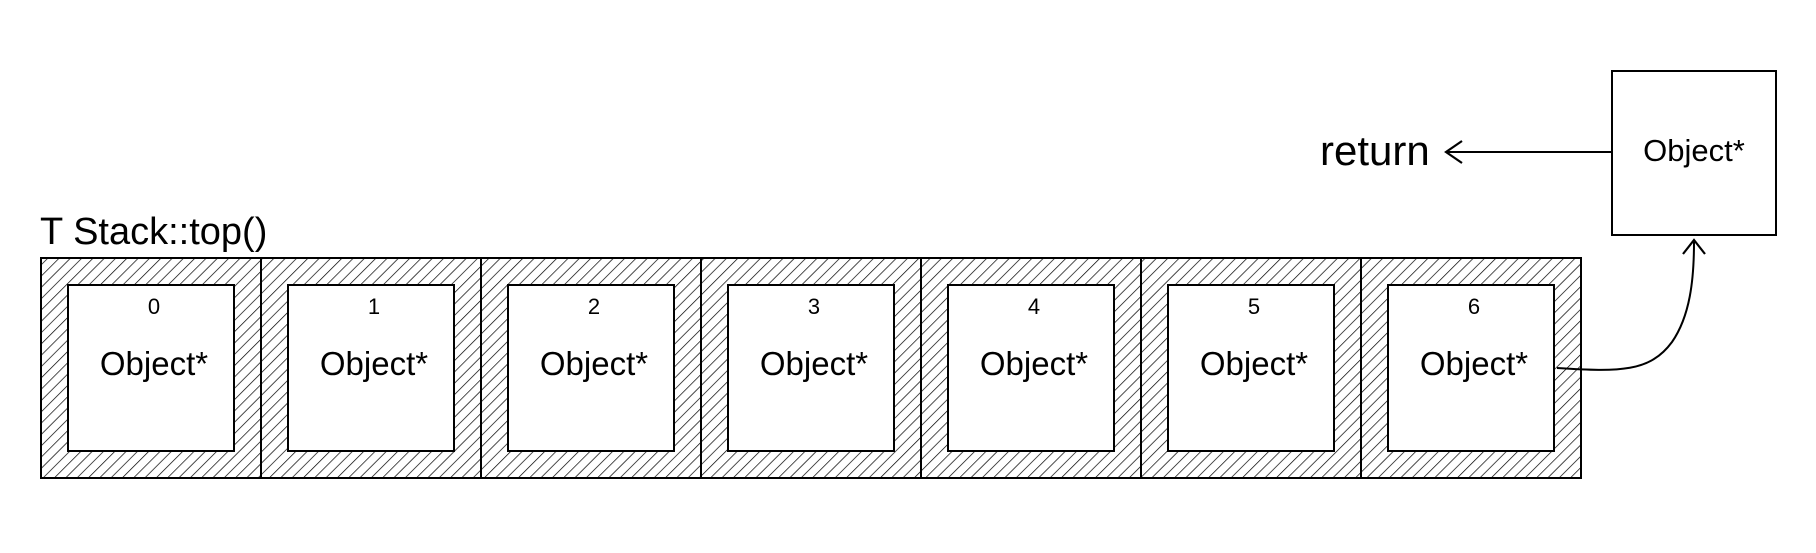  What do you see at coordinates (1694, 150) in the screenshot?
I see `top-element-label: Object*` at bounding box center [1694, 150].